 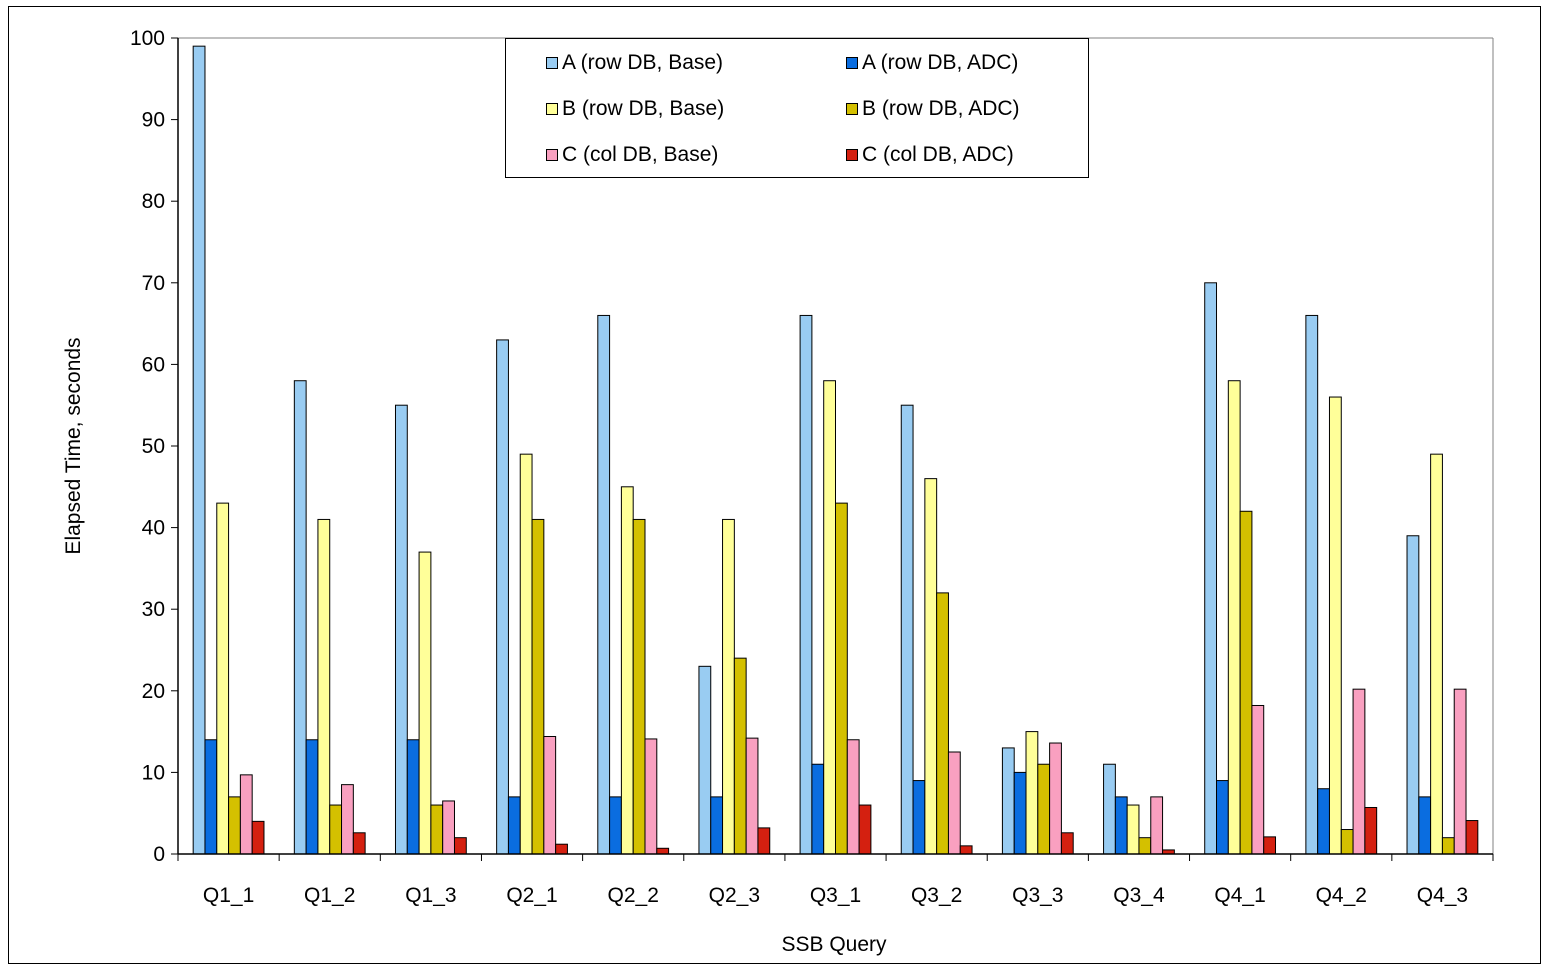 I want to click on x-tick-label: Q1_1, so click(x=228, y=895).